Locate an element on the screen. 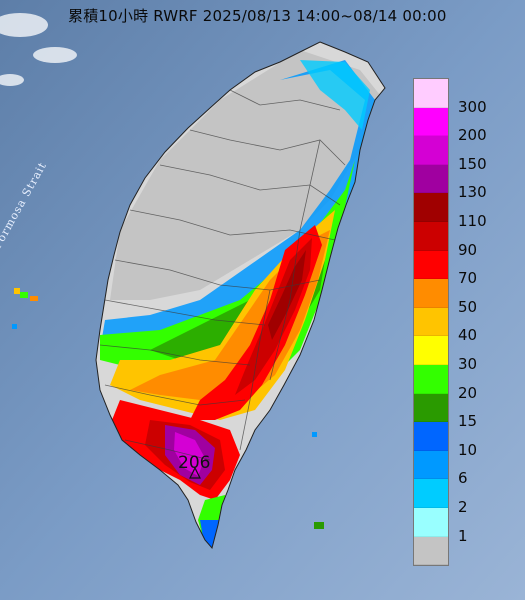 The image size is (525, 600). cloud-patches is located at coordinates (38, 49).